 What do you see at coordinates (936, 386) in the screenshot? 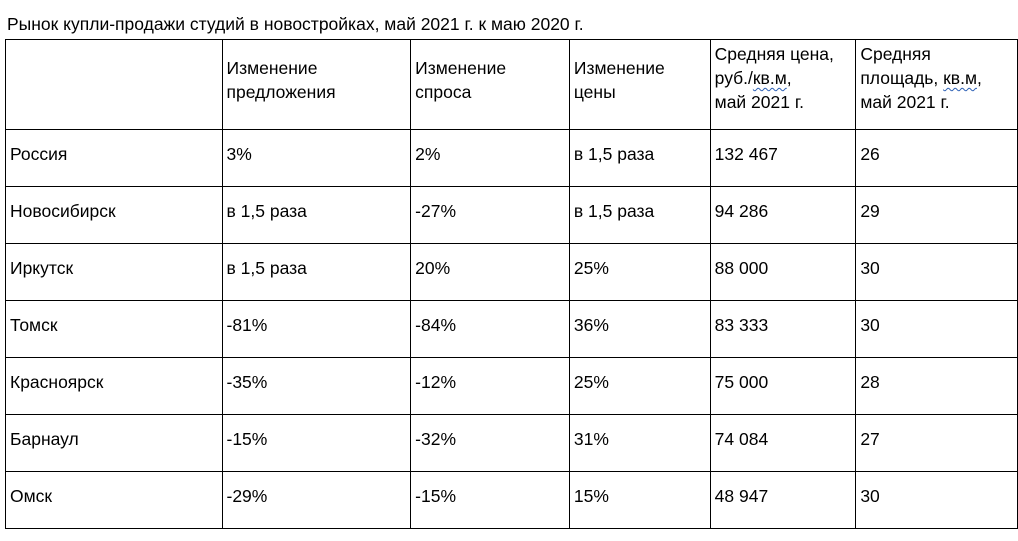
I see `avg-area-cell: 28` at bounding box center [936, 386].